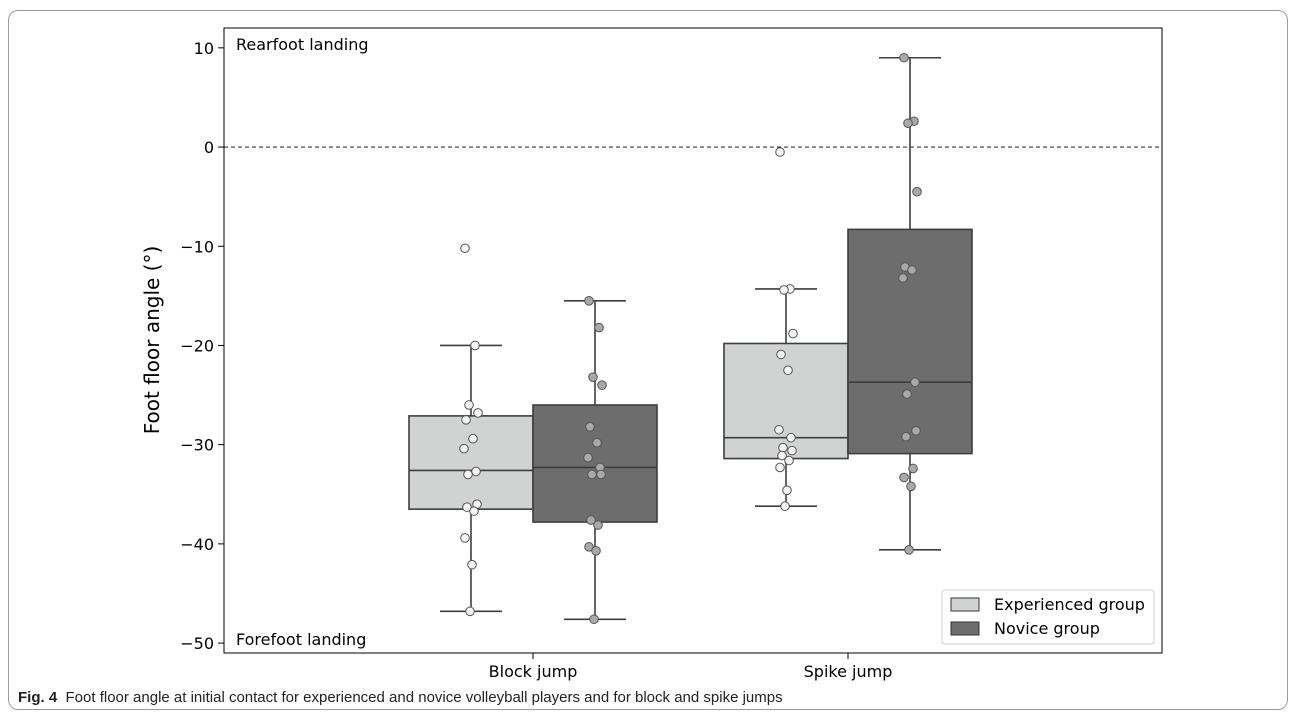  I want to click on caption-label: Fig. 4, so click(38, 697).